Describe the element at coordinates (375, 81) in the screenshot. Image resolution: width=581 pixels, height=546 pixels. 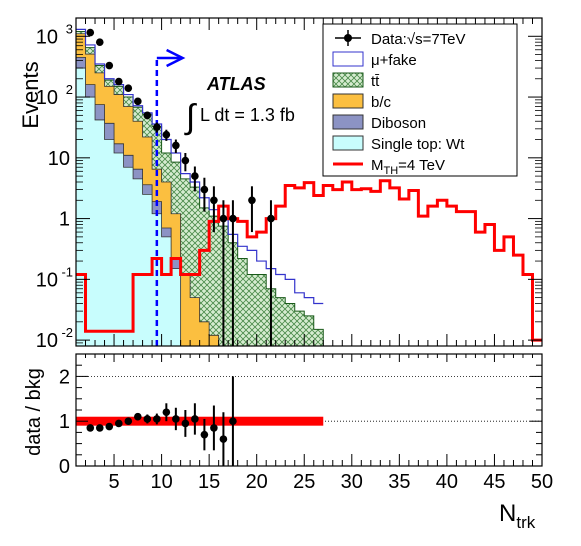
I see `legend-label-ttbar: tt̄` at that location.